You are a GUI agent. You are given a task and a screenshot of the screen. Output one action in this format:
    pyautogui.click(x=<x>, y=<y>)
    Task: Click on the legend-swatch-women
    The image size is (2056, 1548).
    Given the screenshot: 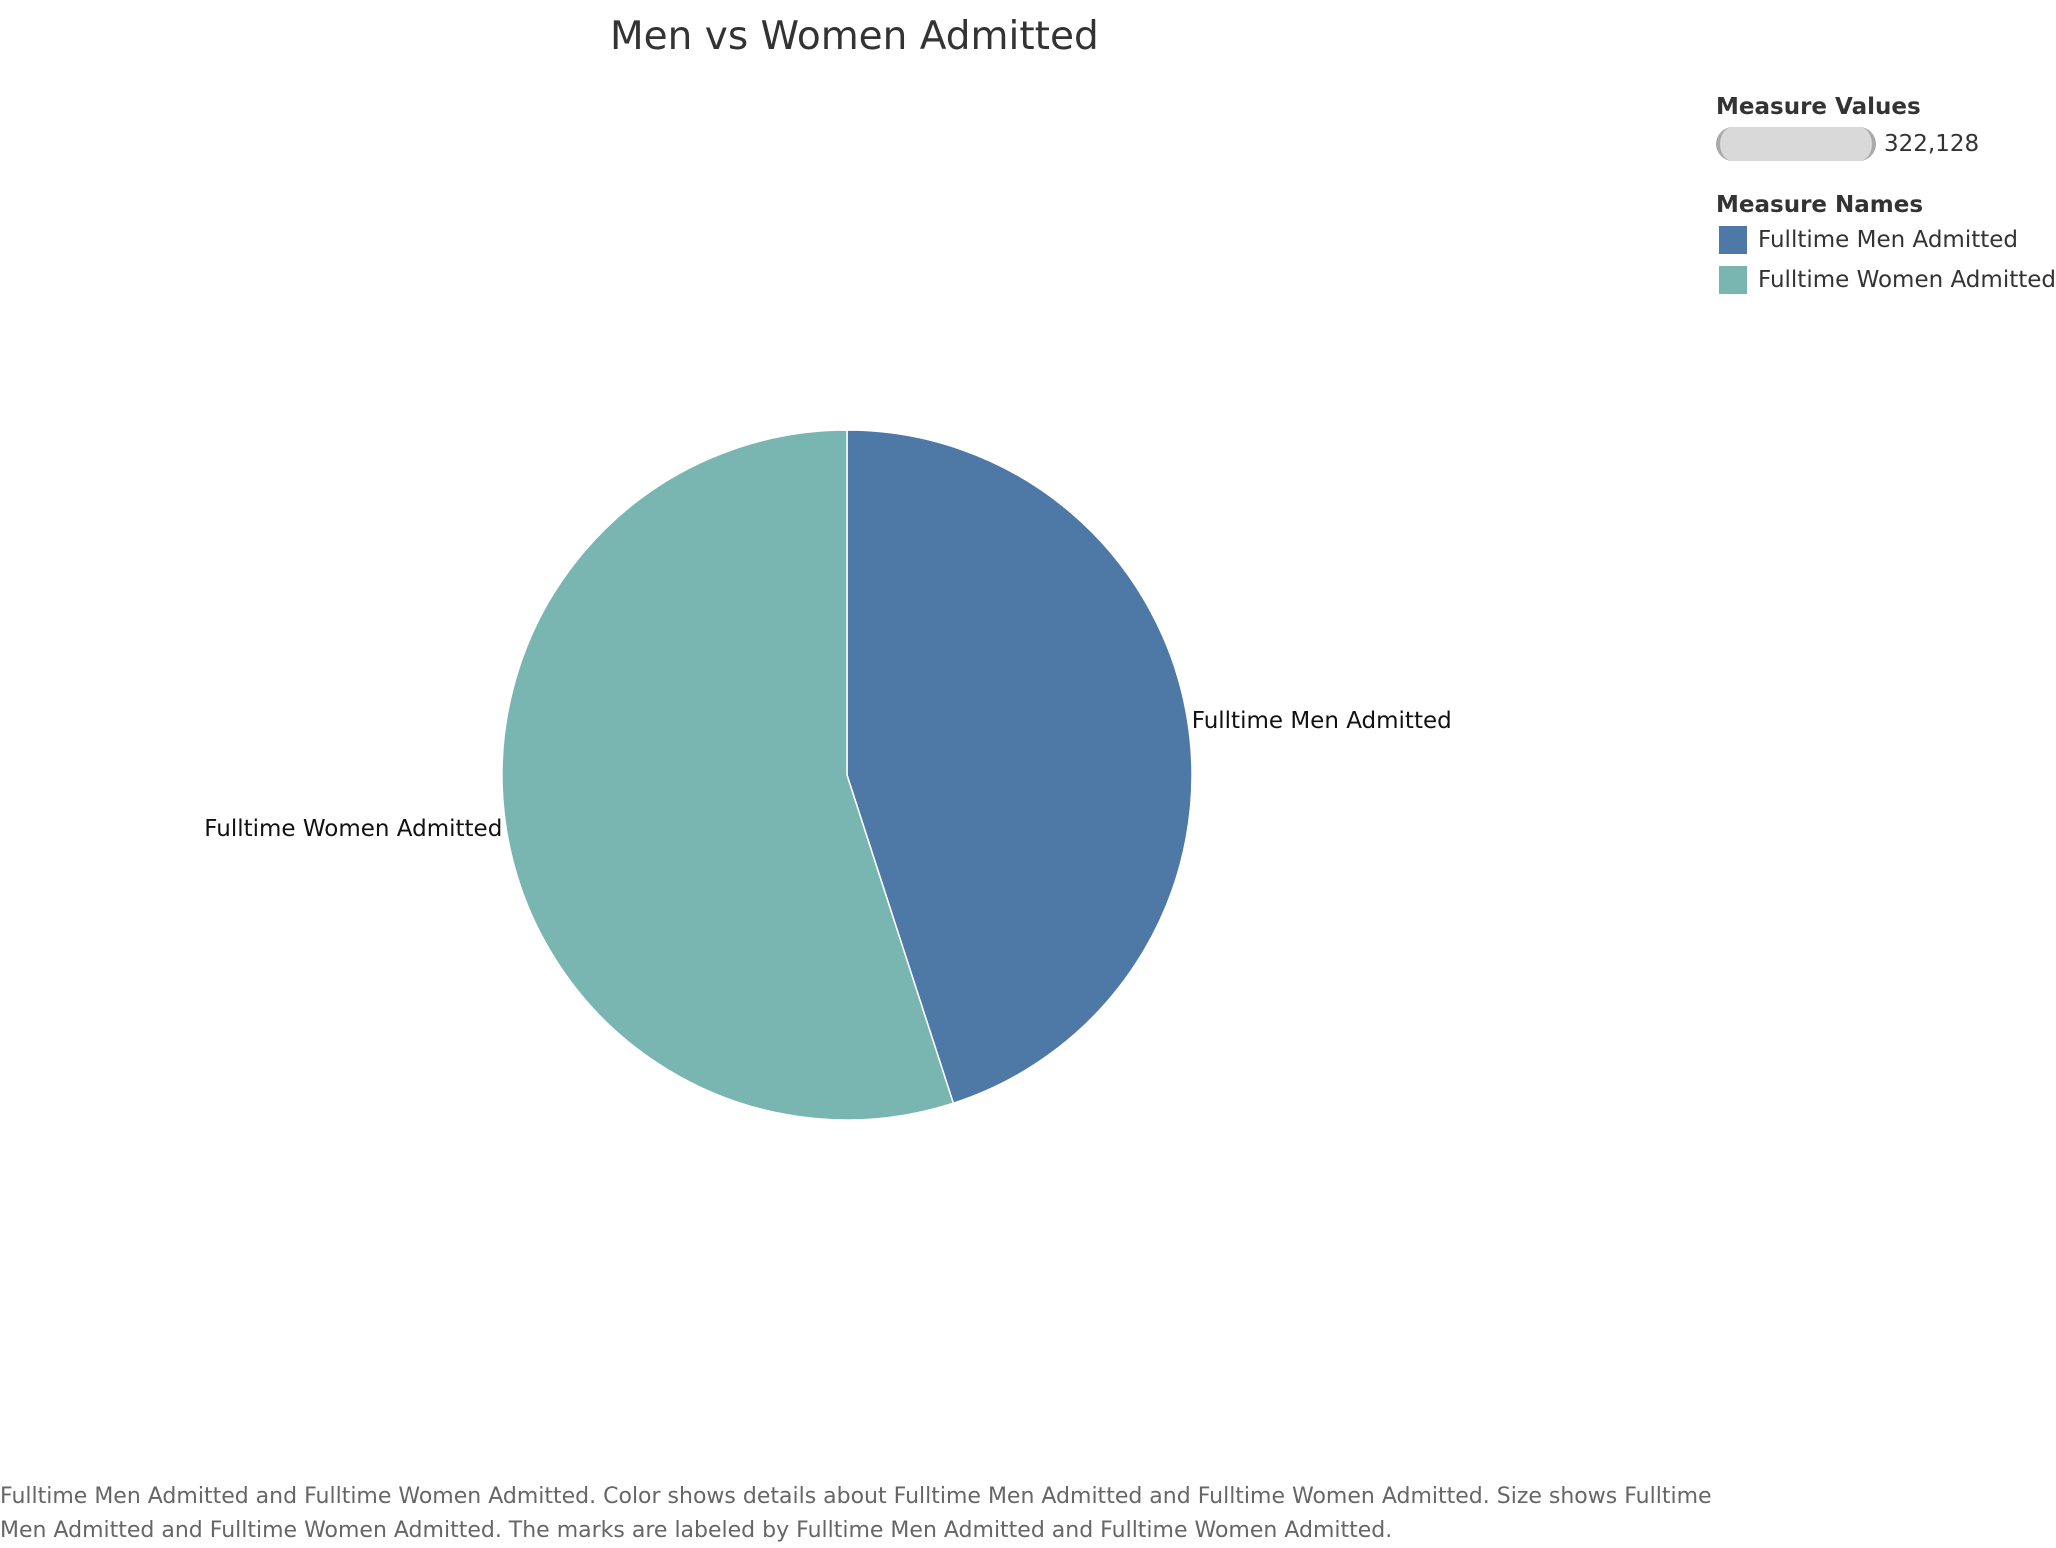 What is the action you would take?
    pyautogui.click(x=1733, y=280)
    